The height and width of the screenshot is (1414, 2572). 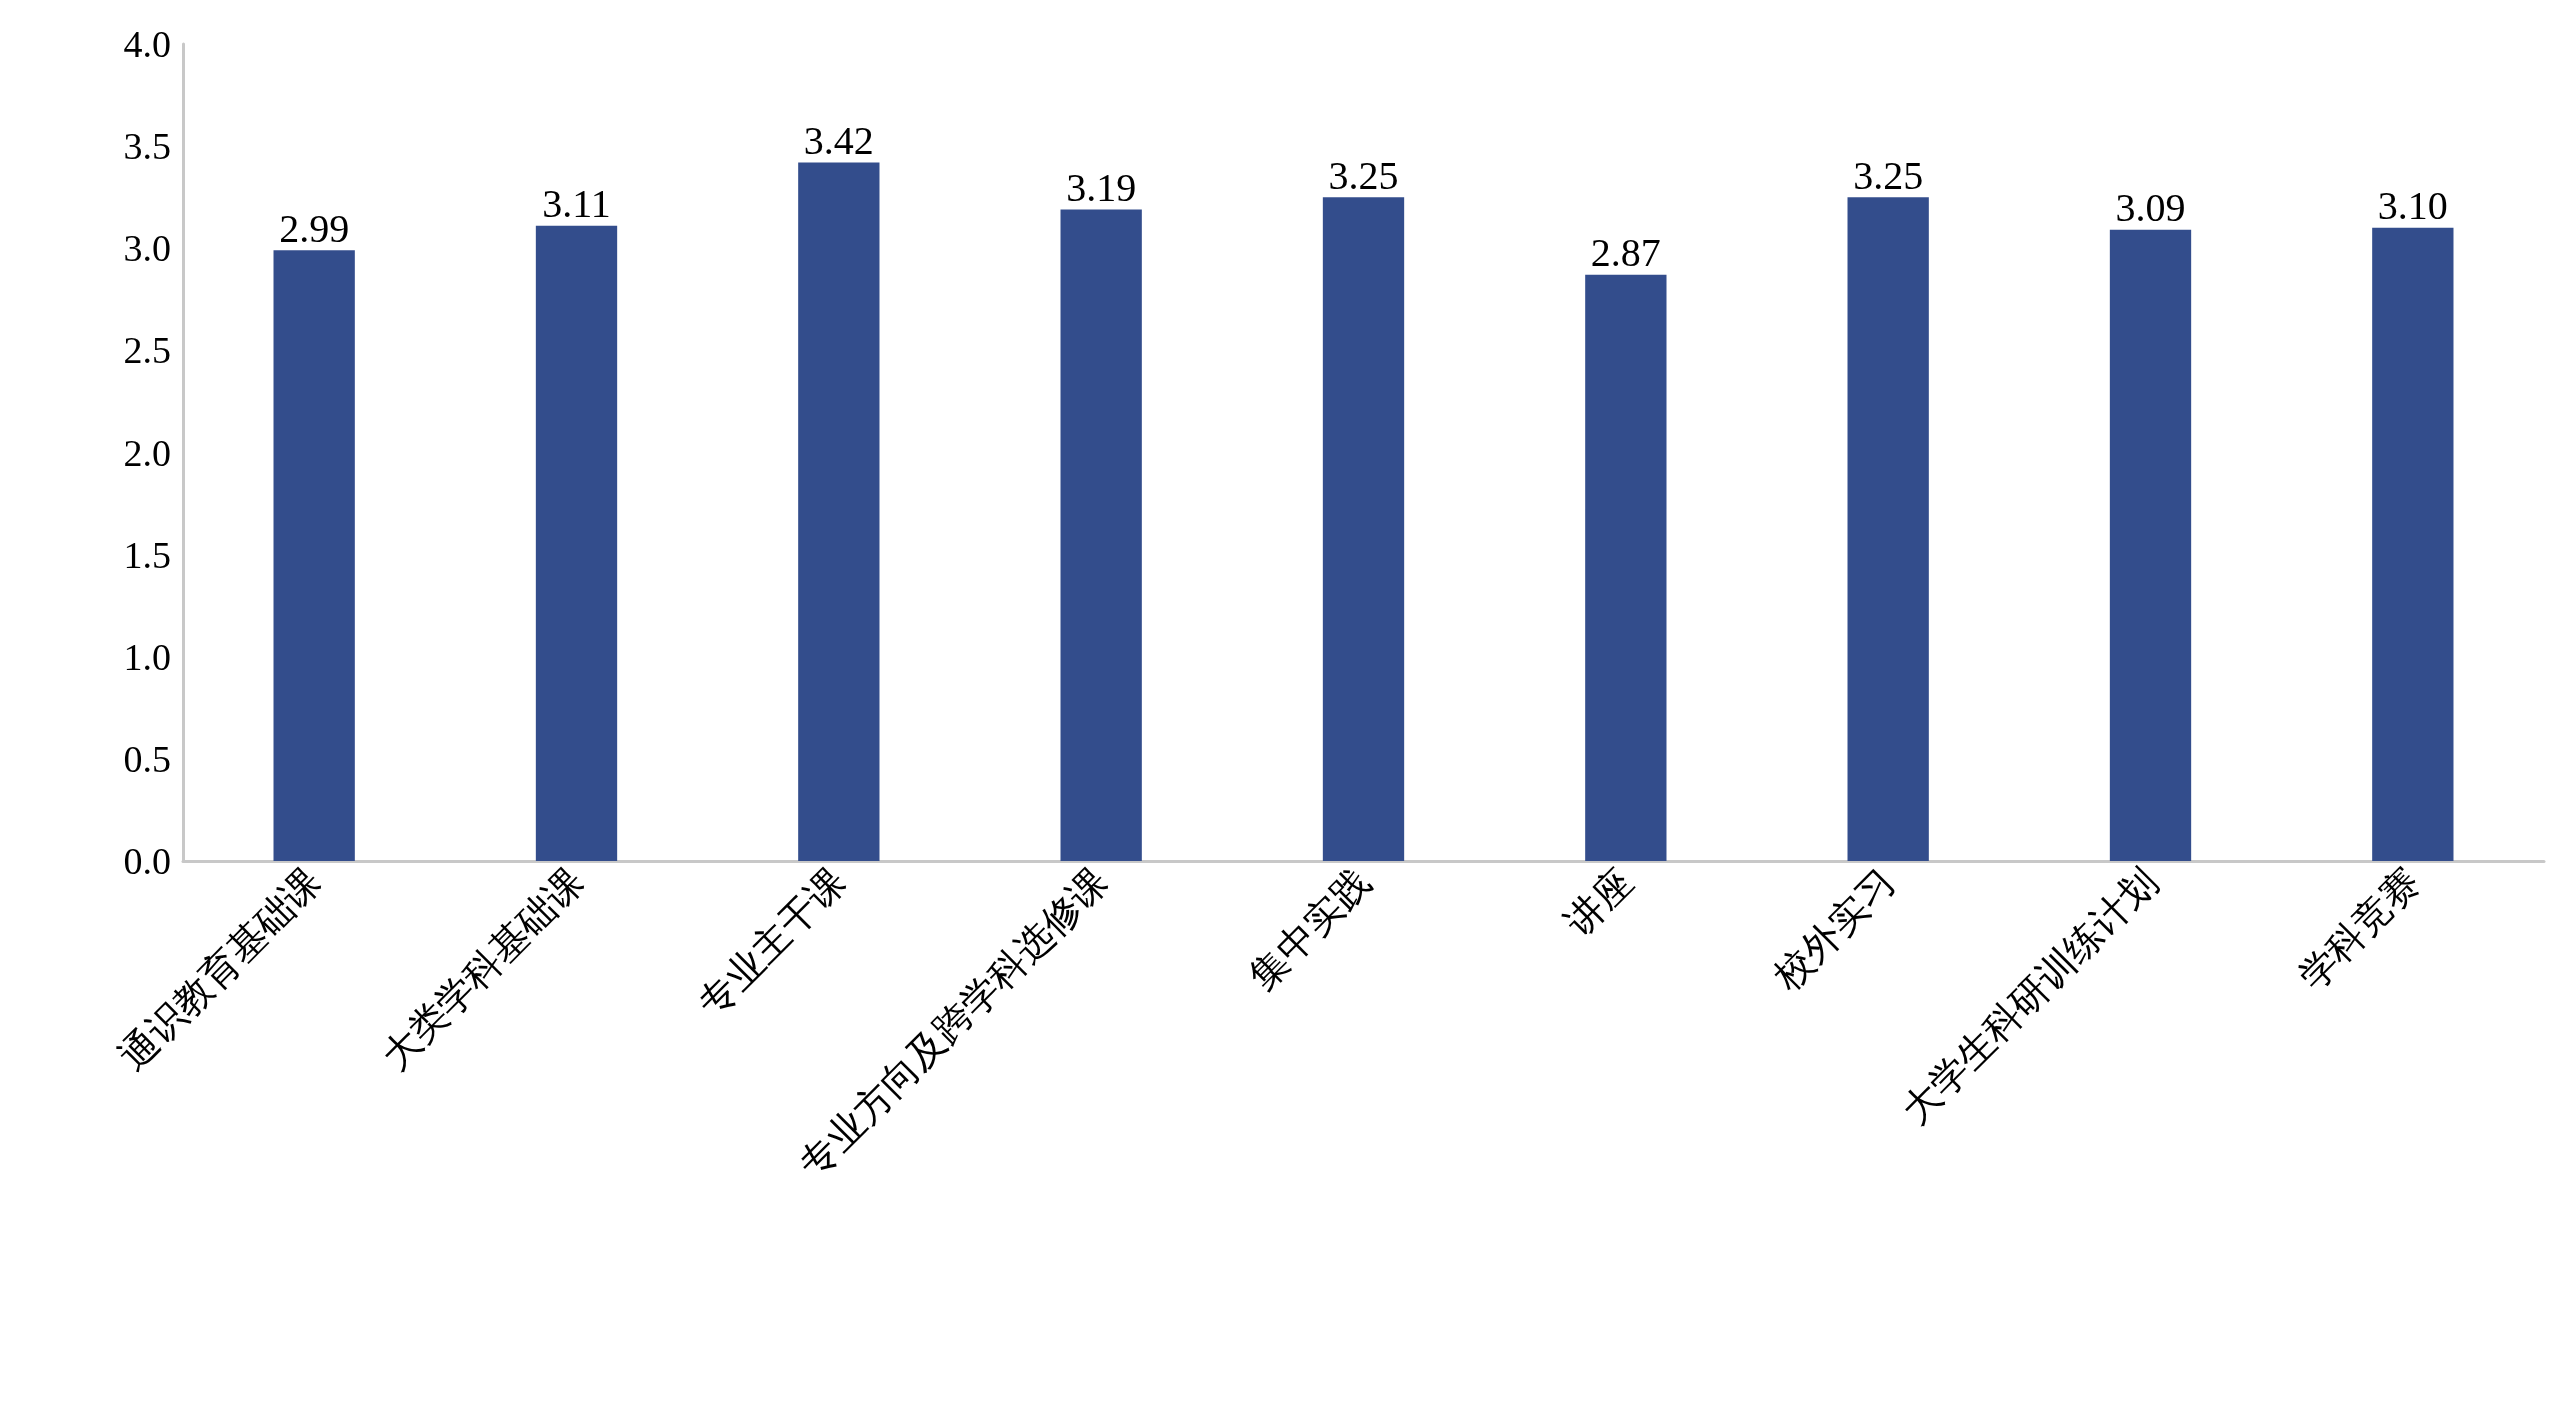 I want to click on data-label: 2.99, so click(x=314, y=228).